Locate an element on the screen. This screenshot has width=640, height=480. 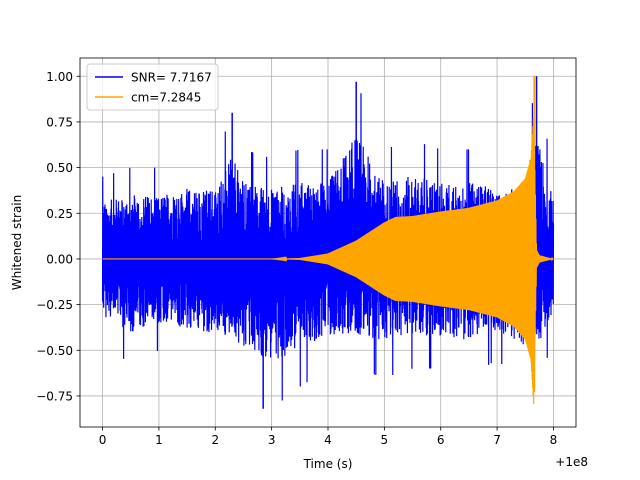
y-tick-label-2: −0.25 is located at coordinates (54, 305).